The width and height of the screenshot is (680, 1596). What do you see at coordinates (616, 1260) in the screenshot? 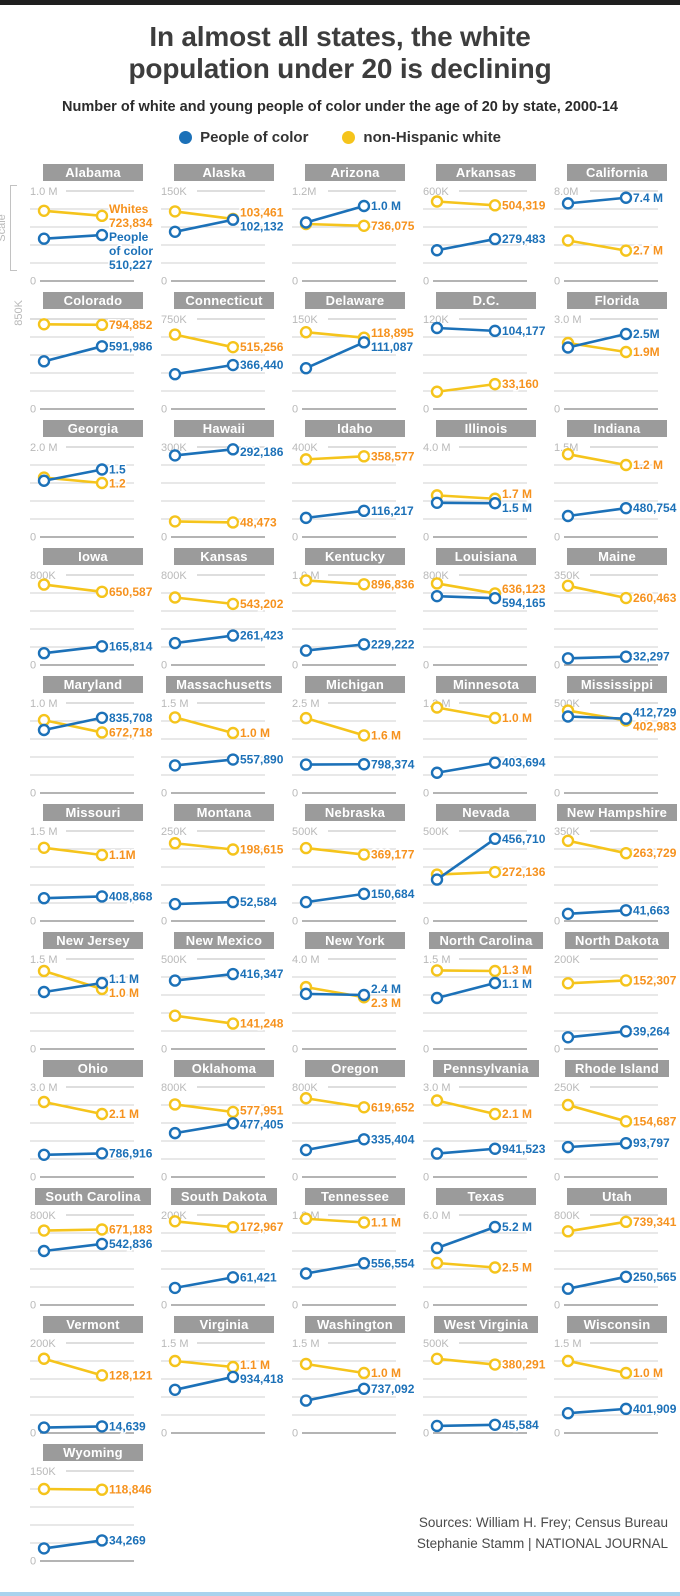
I see `chart-canvas: 800K 0 739,341 250,565` at bounding box center [616, 1260].